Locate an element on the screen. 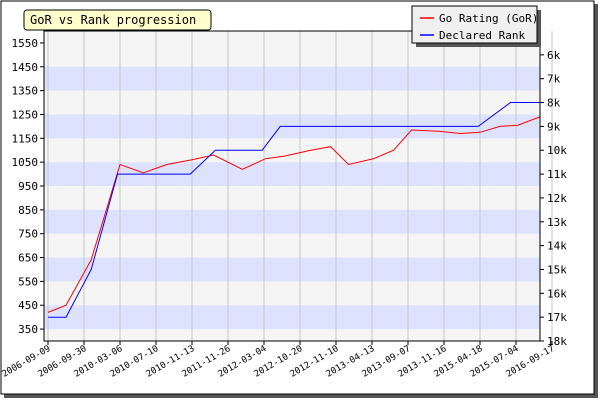 Image resolution: width=600 pixels, height=400 pixels. left-tick-label: 950 is located at coordinates (28, 186).